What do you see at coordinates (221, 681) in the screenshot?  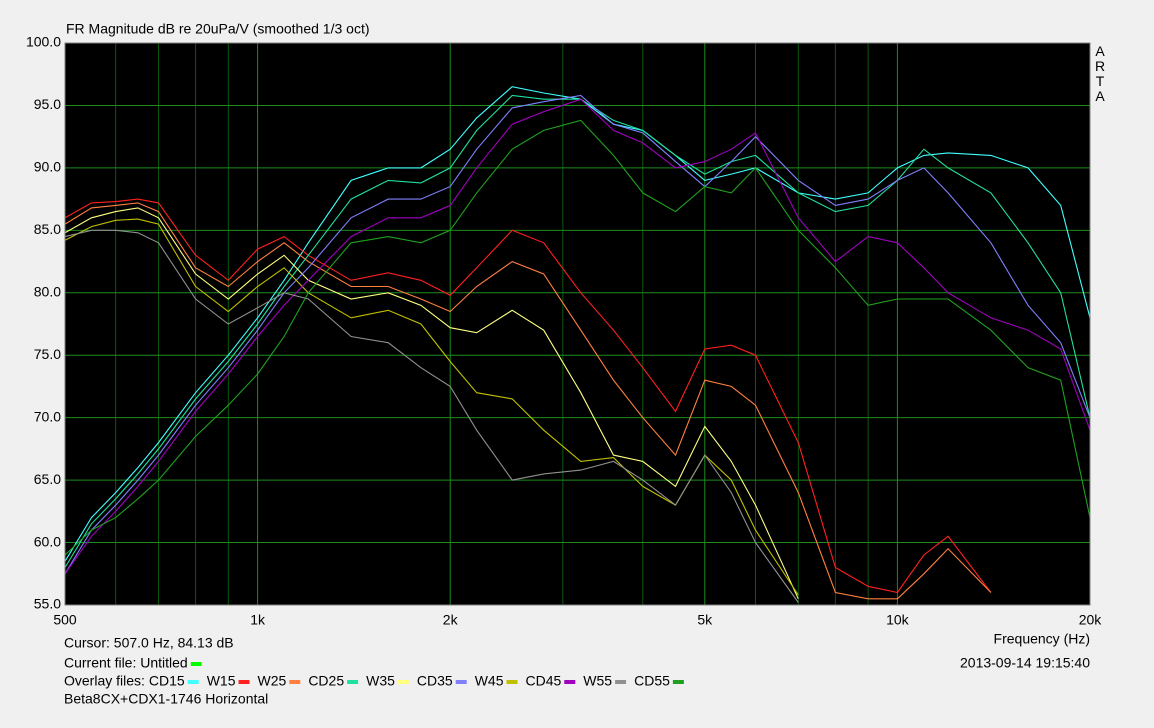 I see `legend-label: W15` at bounding box center [221, 681].